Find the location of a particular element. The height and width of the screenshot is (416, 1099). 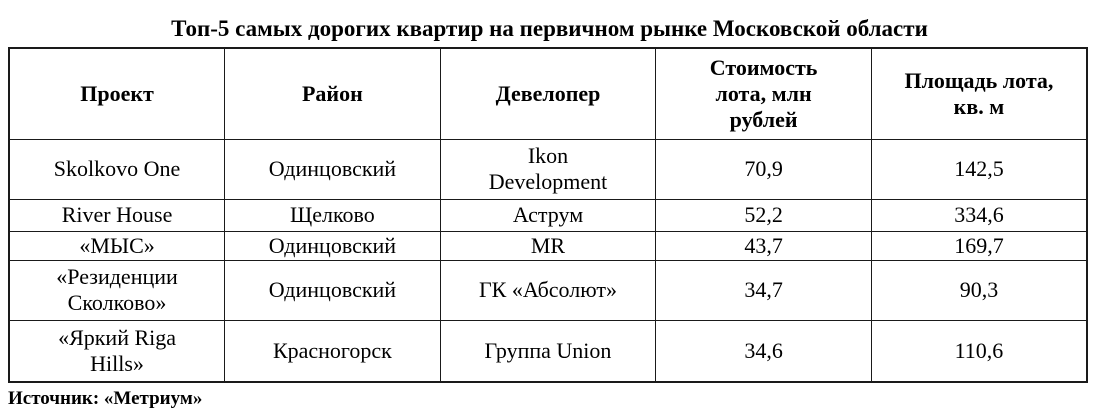

cell-project: «Резиденции Сколково» is located at coordinates (117, 290).